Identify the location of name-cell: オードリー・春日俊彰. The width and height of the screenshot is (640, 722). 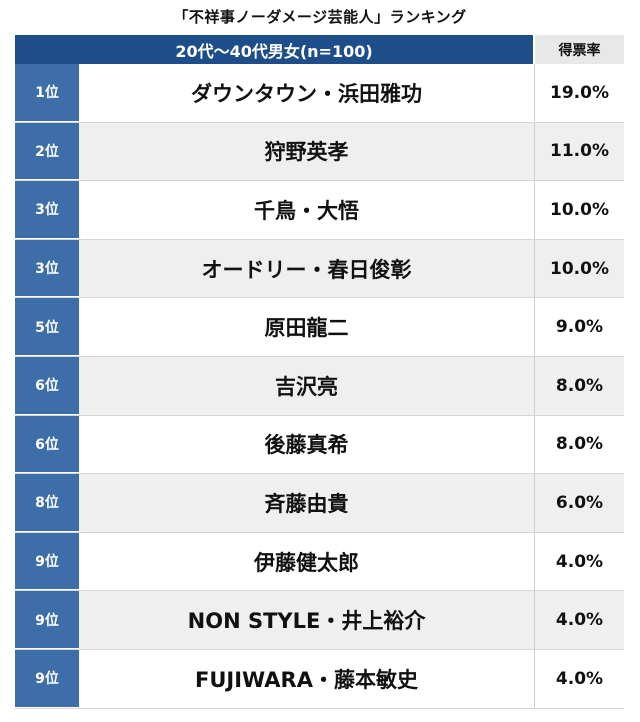
(307, 268).